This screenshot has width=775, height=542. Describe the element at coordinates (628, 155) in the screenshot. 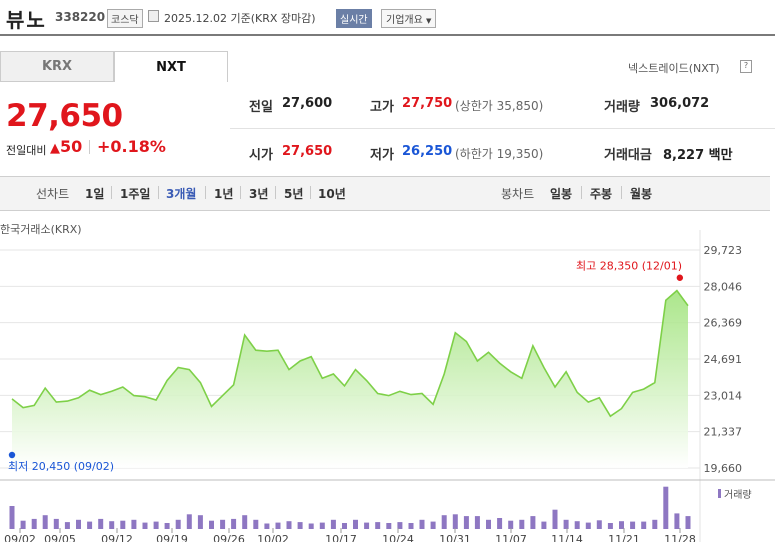

I see `amount-label: 거래대금` at that location.